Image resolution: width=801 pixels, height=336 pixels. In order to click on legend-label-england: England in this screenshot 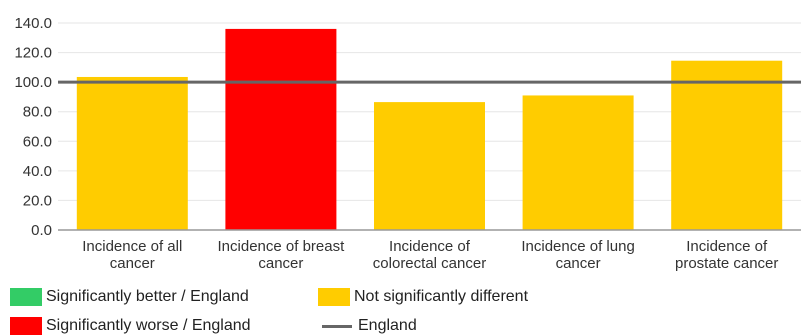, I will do `click(387, 325)`.